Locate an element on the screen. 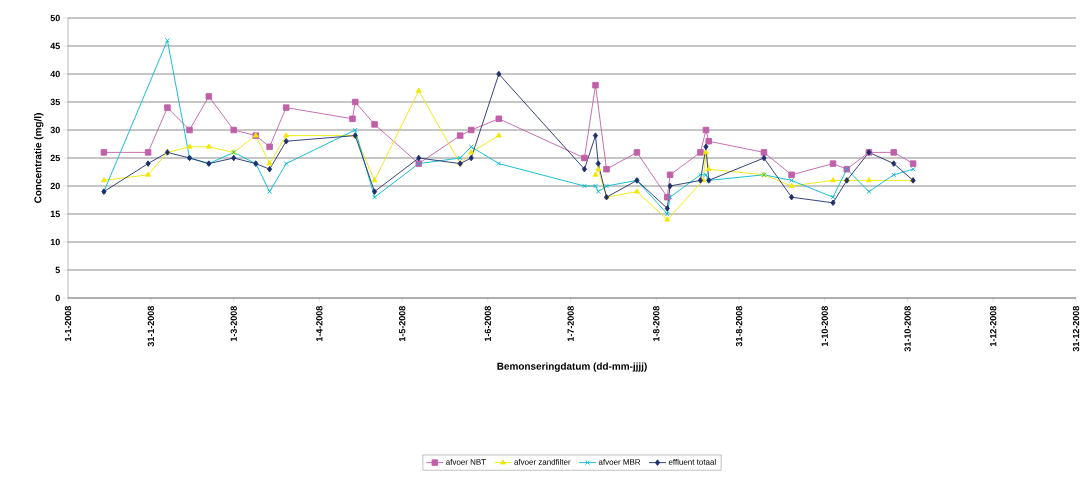 This screenshot has width=1084, height=479. x-tick-label: 1-6-2008 is located at coordinates (487, 324).